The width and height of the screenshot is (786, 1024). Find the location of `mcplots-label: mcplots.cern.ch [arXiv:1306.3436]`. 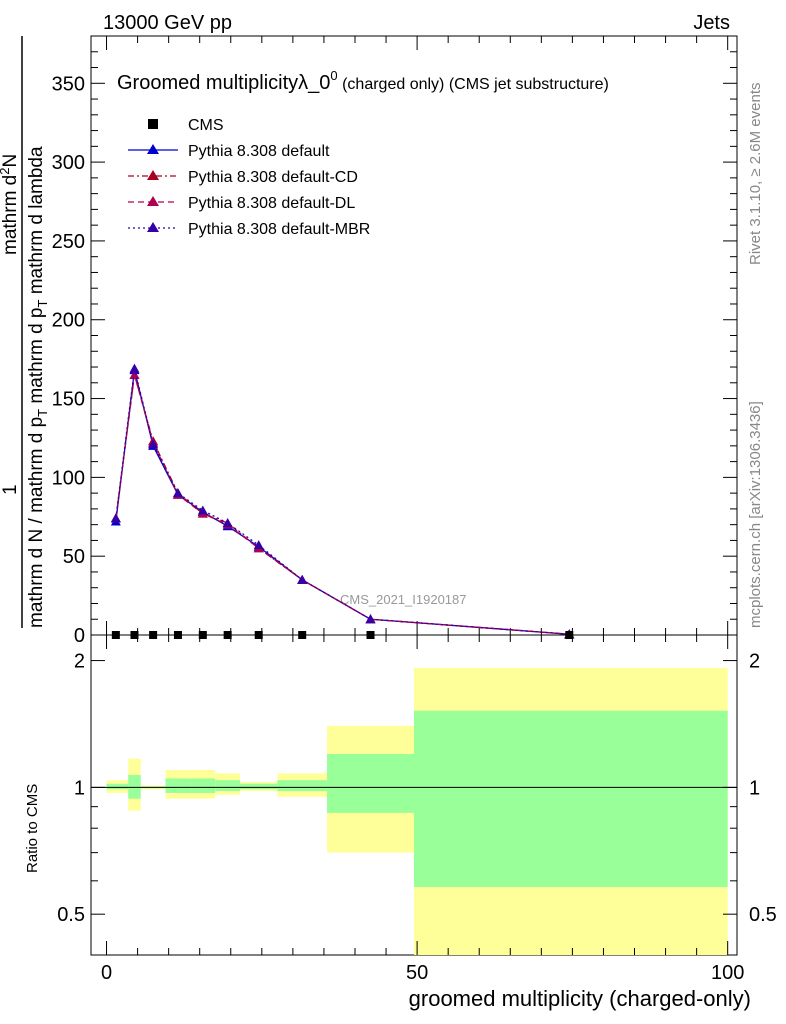

mcplots-label: mcplots.cern.ch [arXiv:1306.3436] is located at coordinates (755, 514).